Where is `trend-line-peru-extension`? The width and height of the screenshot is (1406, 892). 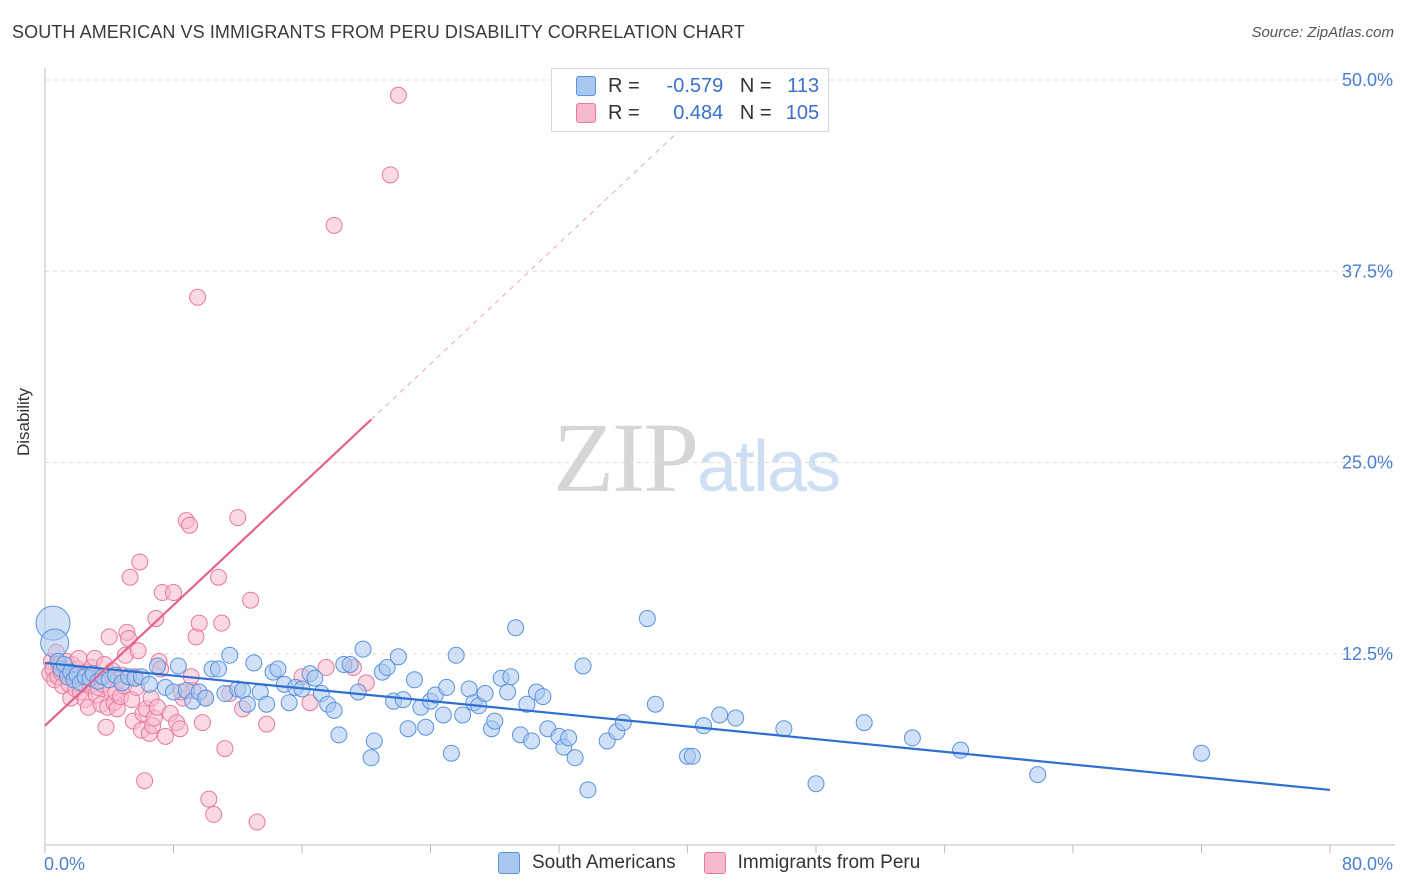 trend-line-peru-extension is located at coordinates (525, 275).